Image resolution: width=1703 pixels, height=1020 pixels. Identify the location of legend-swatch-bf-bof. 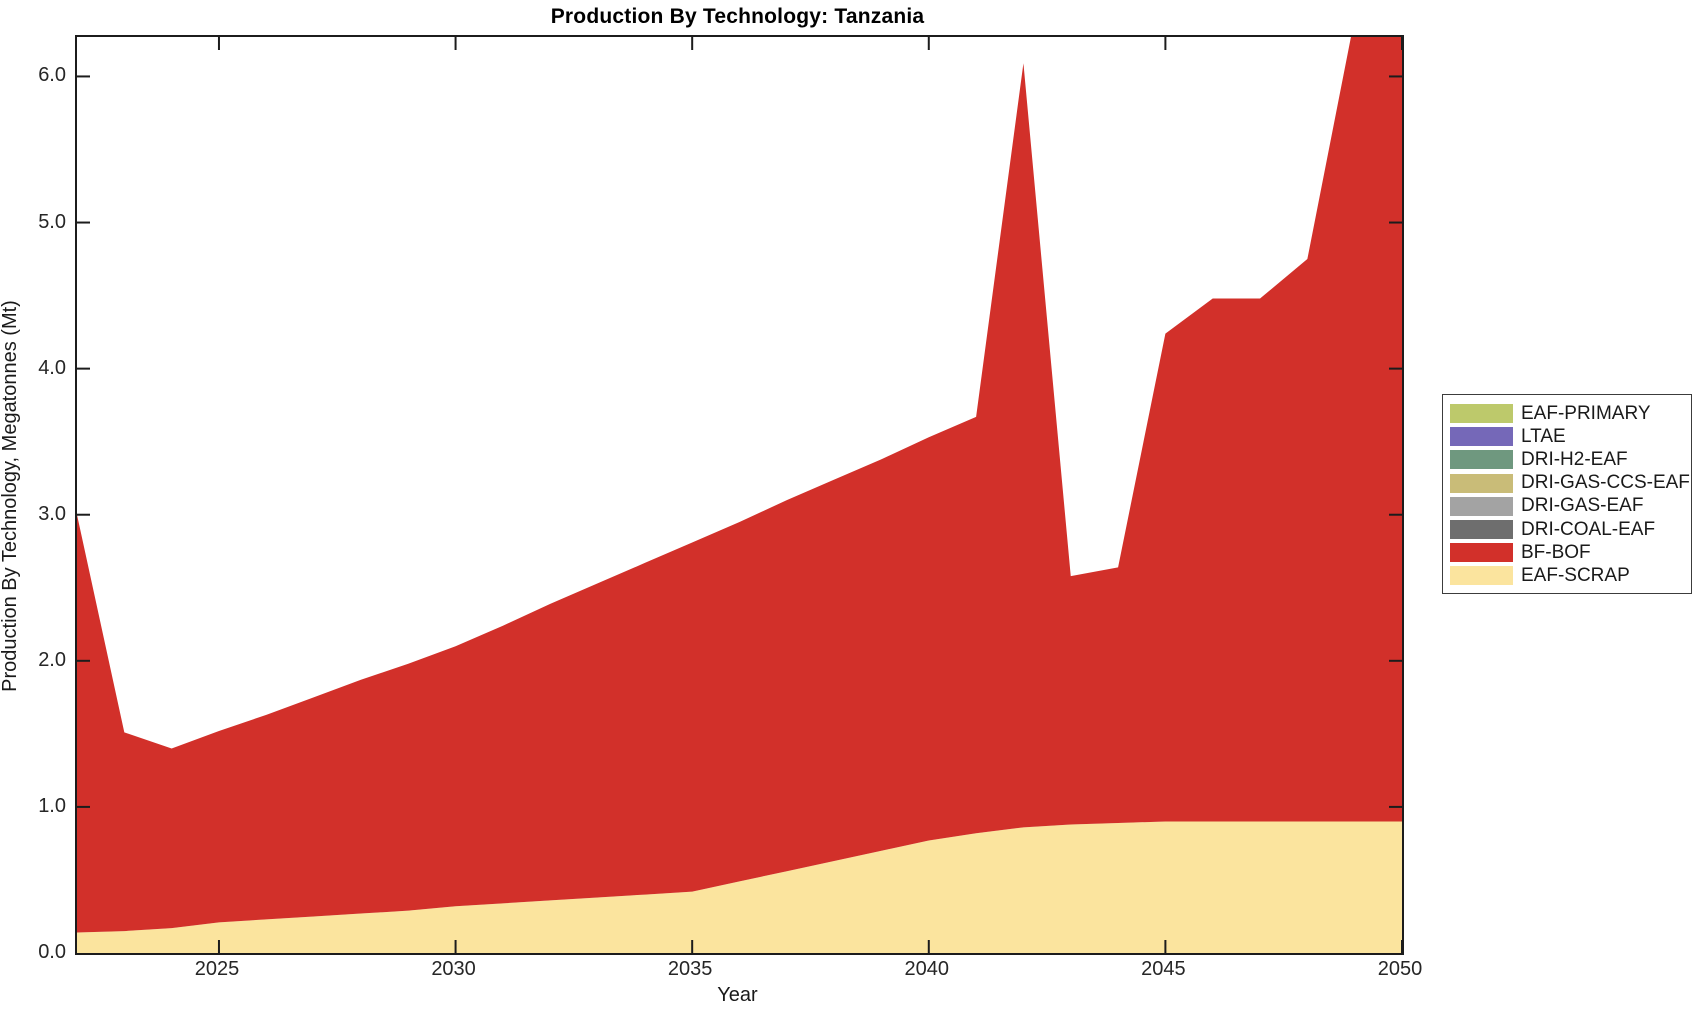
(1481, 553).